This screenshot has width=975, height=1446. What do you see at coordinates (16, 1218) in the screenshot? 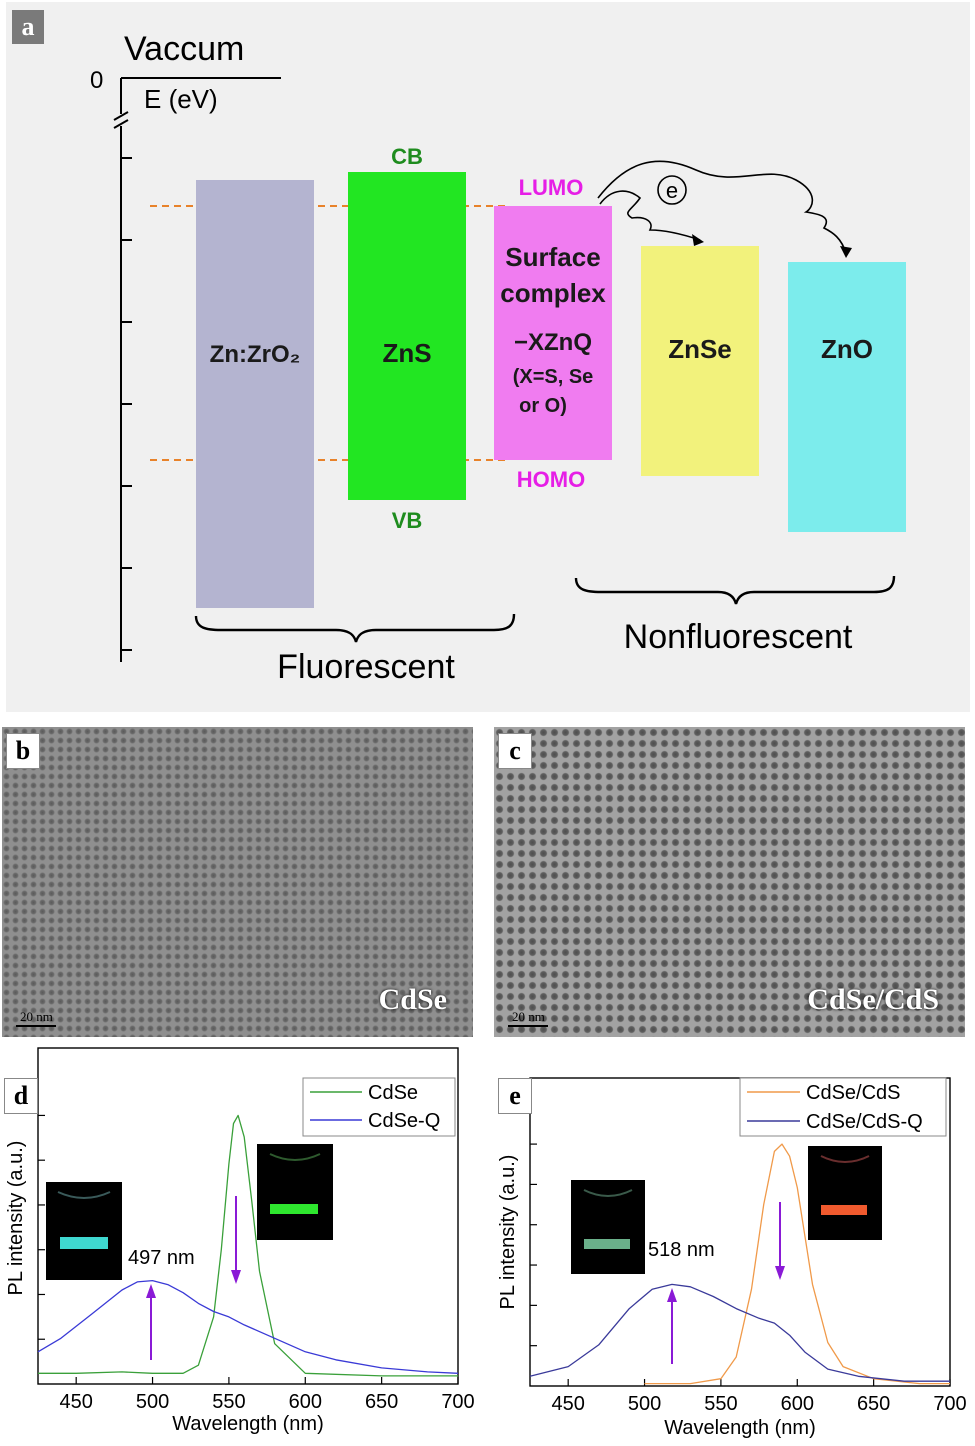
I see `y-axis-label-d: PL intensity (a.u.)` at bounding box center [16, 1218].